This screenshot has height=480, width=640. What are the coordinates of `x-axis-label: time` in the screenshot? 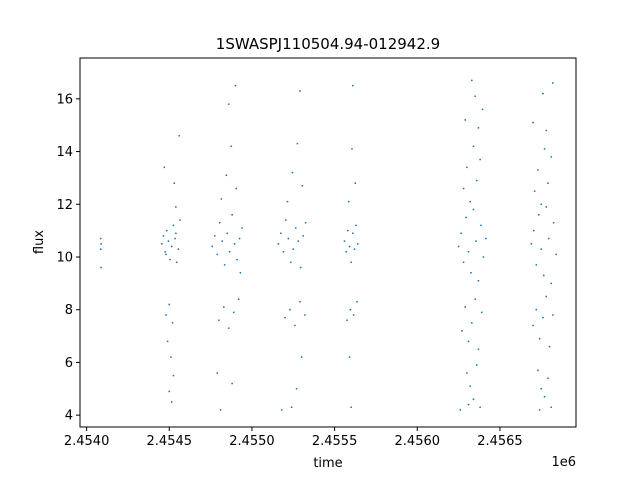 It's located at (327, 463).